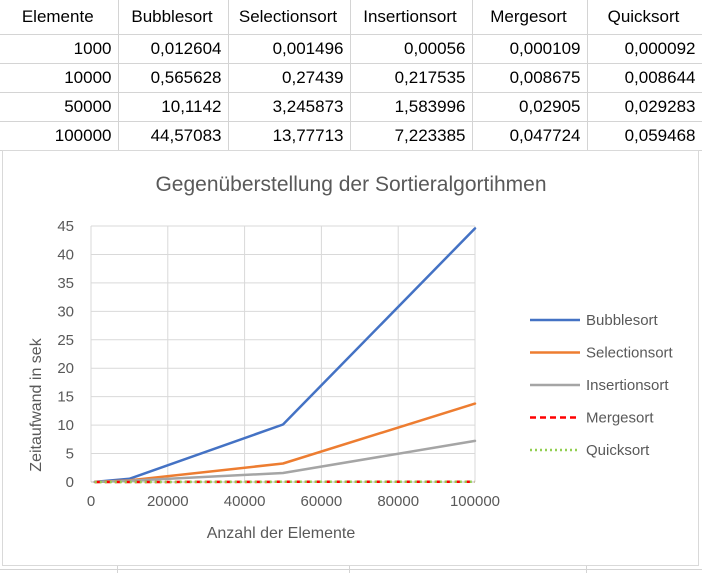 The image size is (702, 573). I want to click on chart-title: Gegenüberstellung der Sortieralgortihmen, so click(350, 184).